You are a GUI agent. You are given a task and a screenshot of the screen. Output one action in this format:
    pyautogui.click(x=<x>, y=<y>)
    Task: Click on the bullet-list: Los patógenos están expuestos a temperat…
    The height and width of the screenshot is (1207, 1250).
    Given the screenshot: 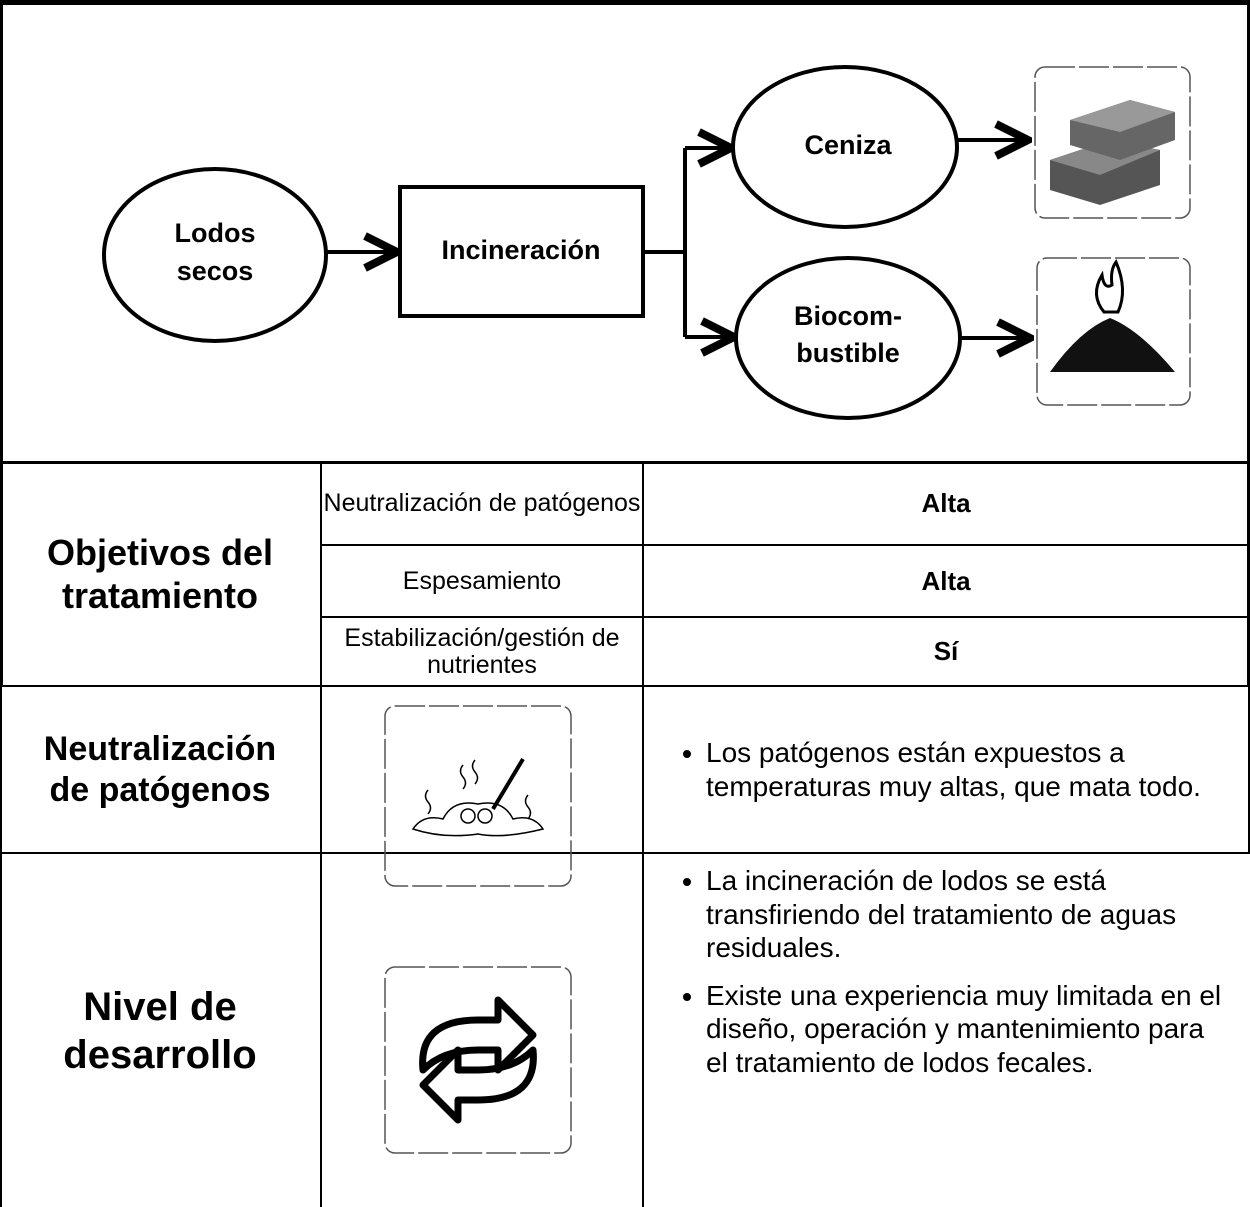 What is the action you would take?
    pyautogui.click(x=946, y=769)
    